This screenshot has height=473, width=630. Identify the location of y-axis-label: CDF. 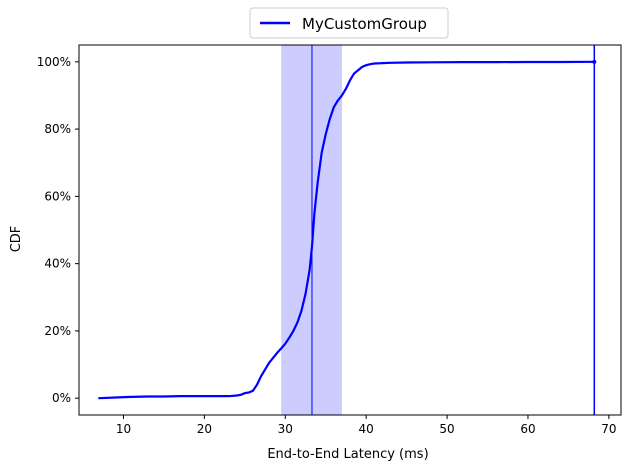
(16, 239).